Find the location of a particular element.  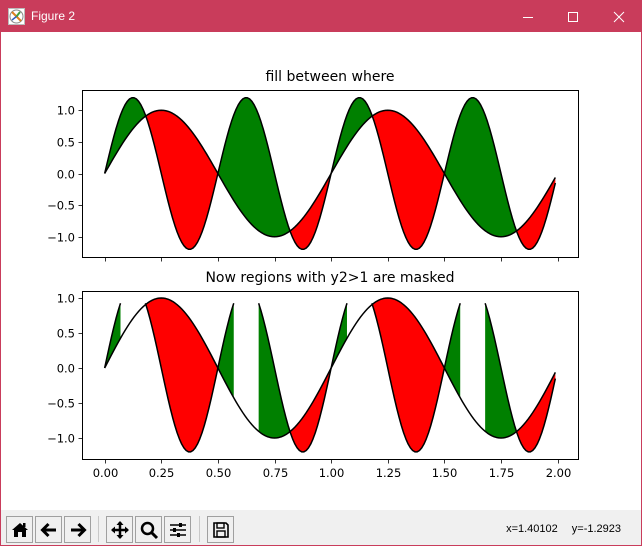

x-tick-label: 1.25 is located at coordinates (389, 473).